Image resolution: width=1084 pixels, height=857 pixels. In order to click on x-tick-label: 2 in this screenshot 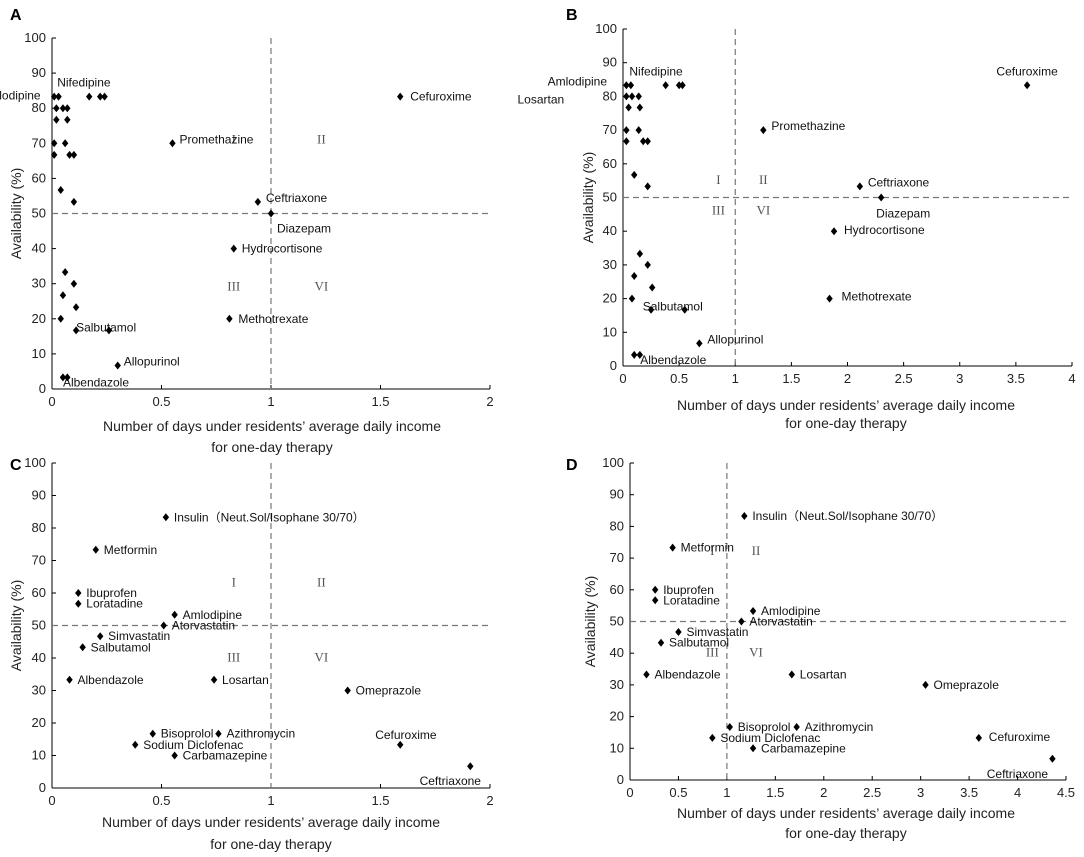, I will do `click(489, 800)`.